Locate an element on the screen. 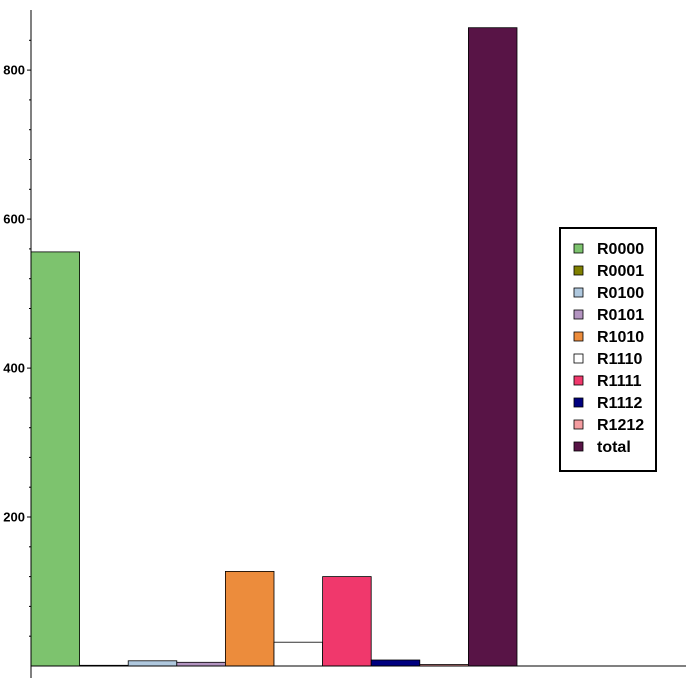 This screenshot has width=690, height=690. legend-swatch-r0001 is located at coordinates (578, 270).